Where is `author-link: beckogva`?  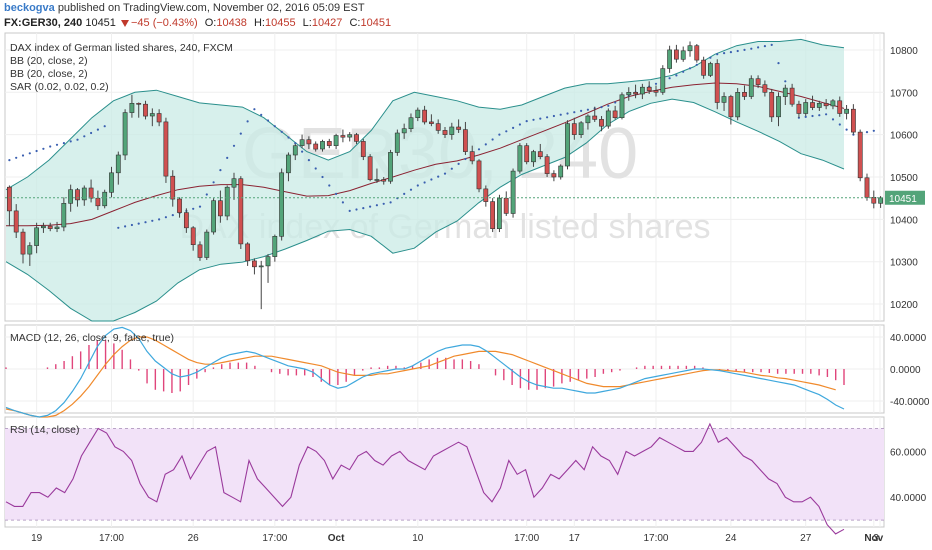
author-link: beckogva is located at coordinates (29, 8).